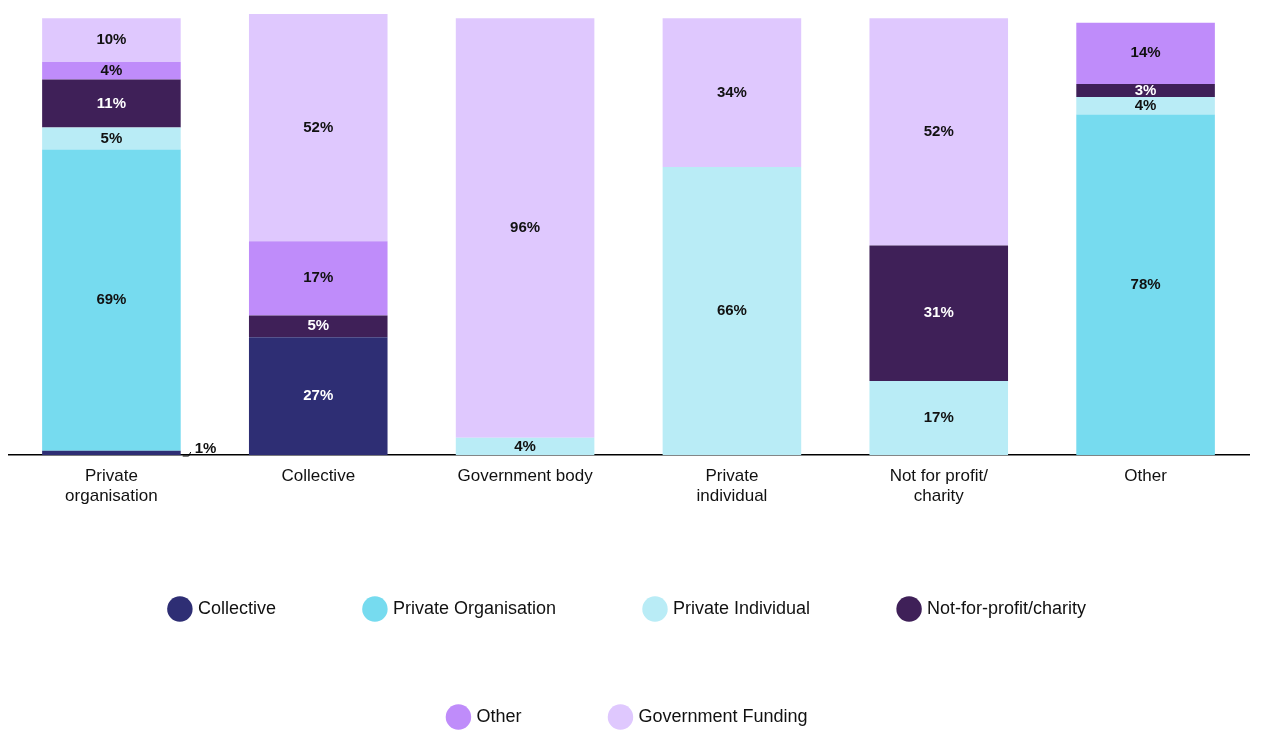 This screenshot has width=1261, height=744. I want to click on legend-label: Other, so click(499, 715).